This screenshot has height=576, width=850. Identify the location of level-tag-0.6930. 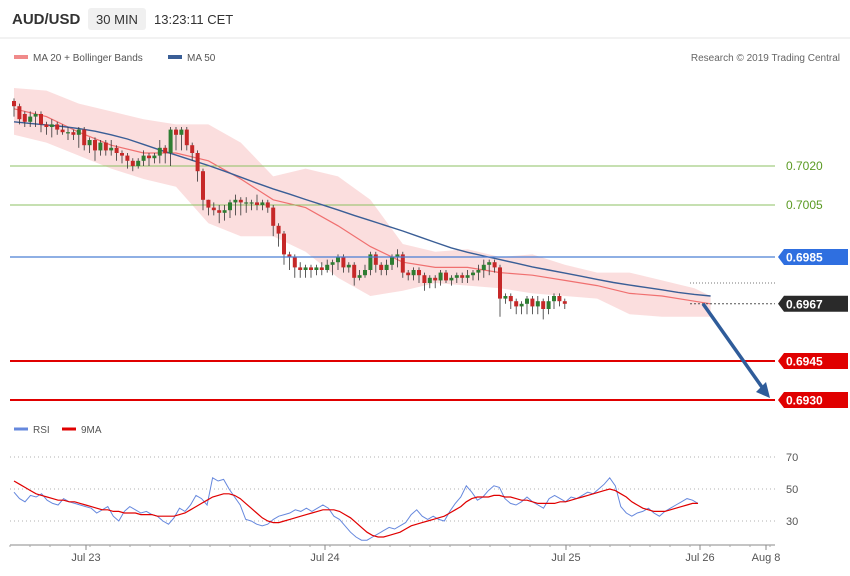
(813, 400).